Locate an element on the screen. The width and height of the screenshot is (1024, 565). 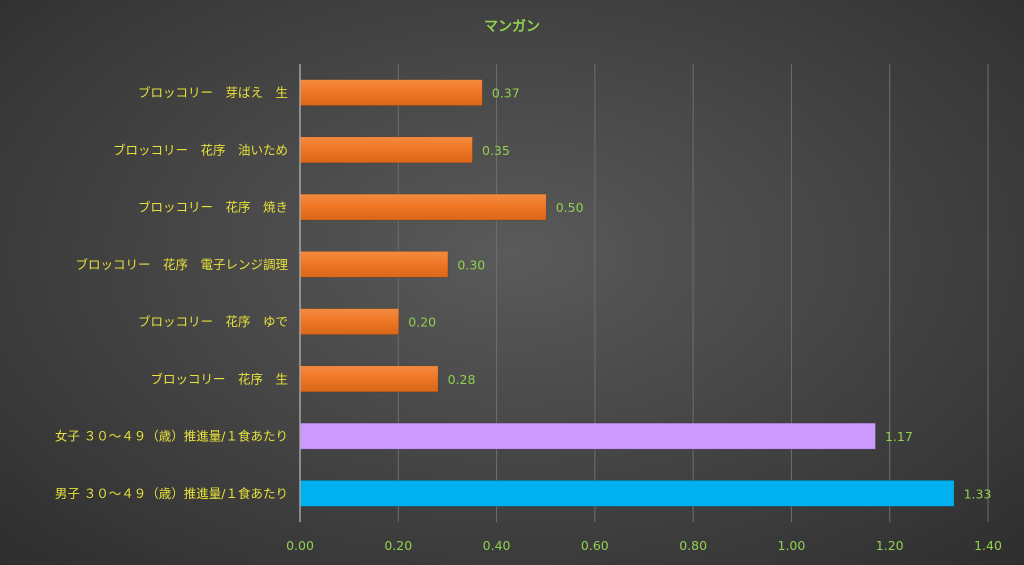
category-label: ブロッコリー 花序 ゆで is located at coordinates (213, 321).